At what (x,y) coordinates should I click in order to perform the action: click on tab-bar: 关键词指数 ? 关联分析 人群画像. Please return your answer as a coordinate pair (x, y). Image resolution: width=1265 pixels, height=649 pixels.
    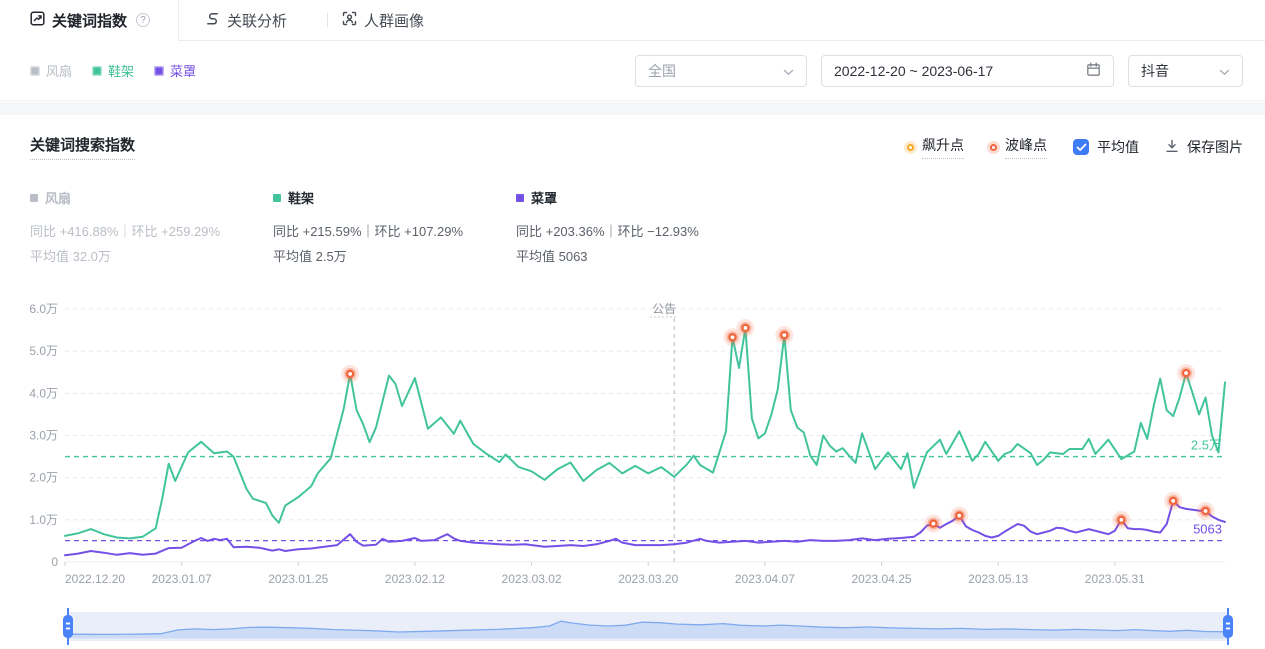
    Looking at the image, I should click on (632, 20).